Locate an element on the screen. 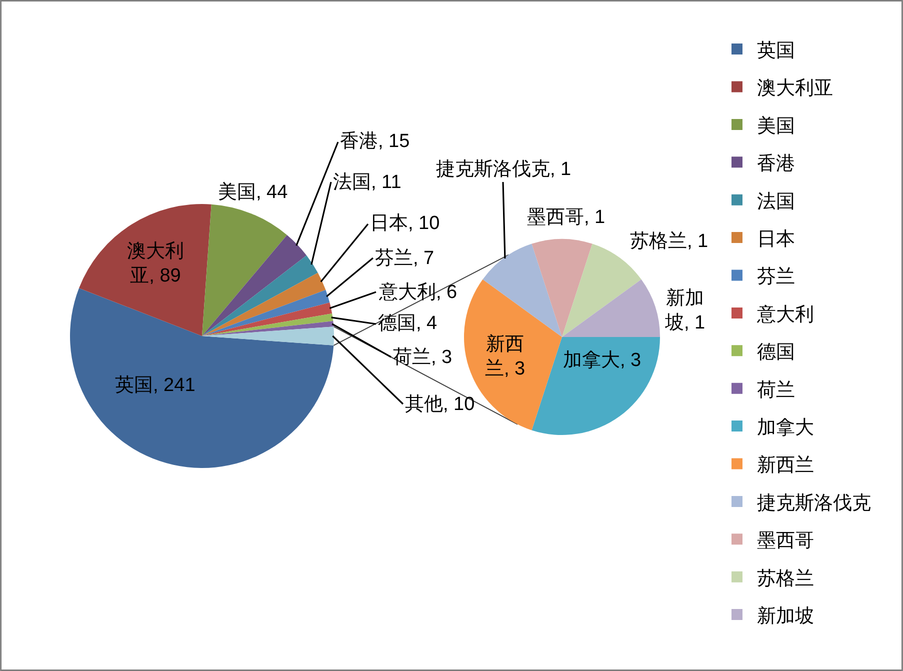 The width and height of the screenshot is (903, 671). legend-label: 新西兰 is located at coordinates (785, 465).